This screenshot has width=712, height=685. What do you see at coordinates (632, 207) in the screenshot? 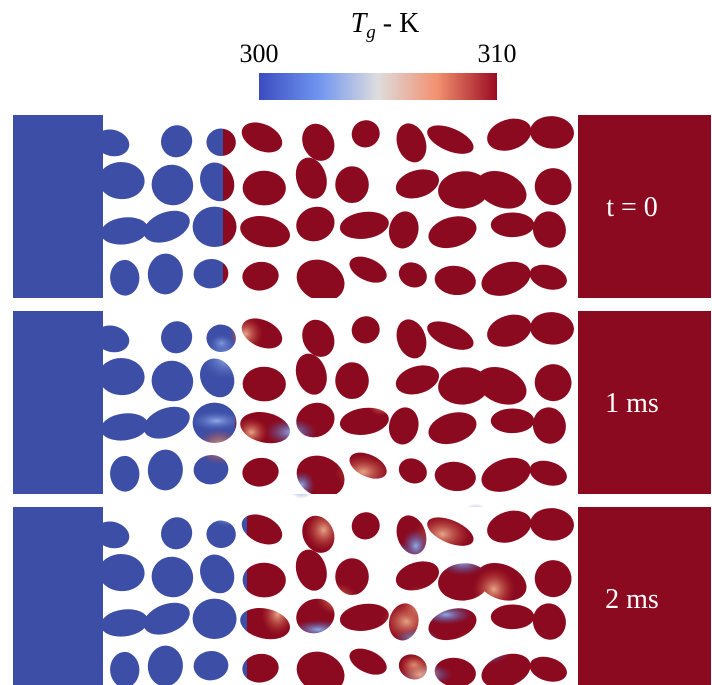
I see `time-label: t = 0` at bounding box center [632, 207].